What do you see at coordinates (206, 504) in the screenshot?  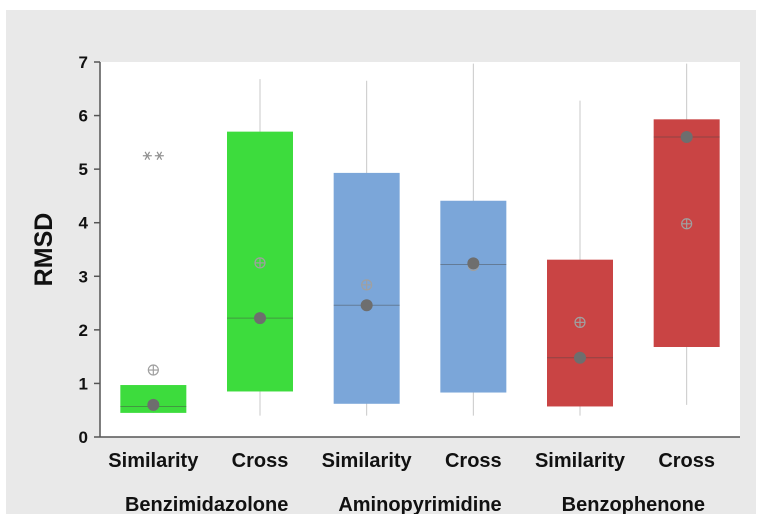 I see `group-label: Benzimidazolone` at bounding box center [206, 504].